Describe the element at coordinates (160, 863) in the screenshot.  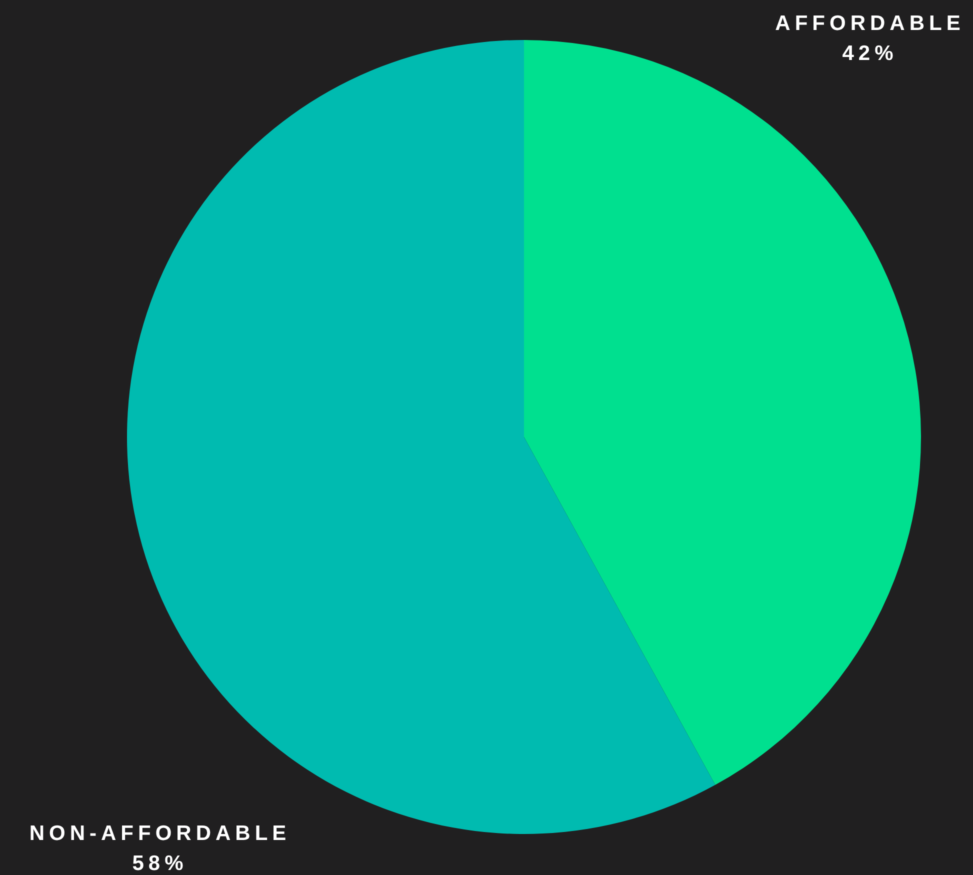
I see `data-label: 58%` at that location.